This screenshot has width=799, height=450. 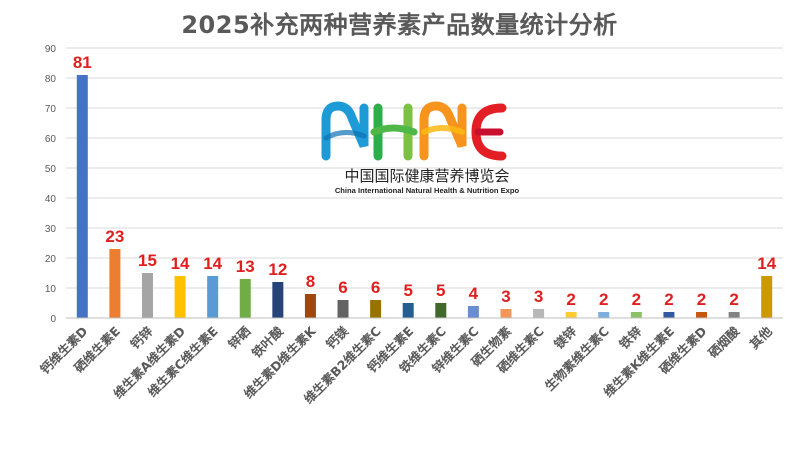 I want to click on data-label: 8, so click(x=310, y=281).